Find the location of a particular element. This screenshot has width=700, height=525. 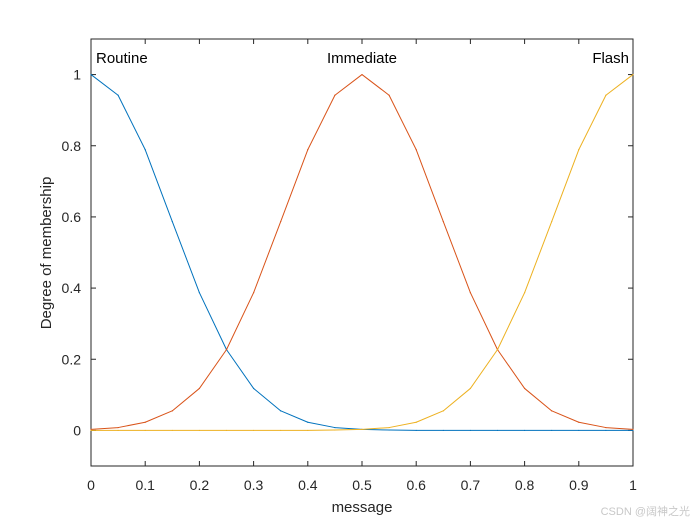

y-tick-label: 0.6 is located at coordinates (72, 217).